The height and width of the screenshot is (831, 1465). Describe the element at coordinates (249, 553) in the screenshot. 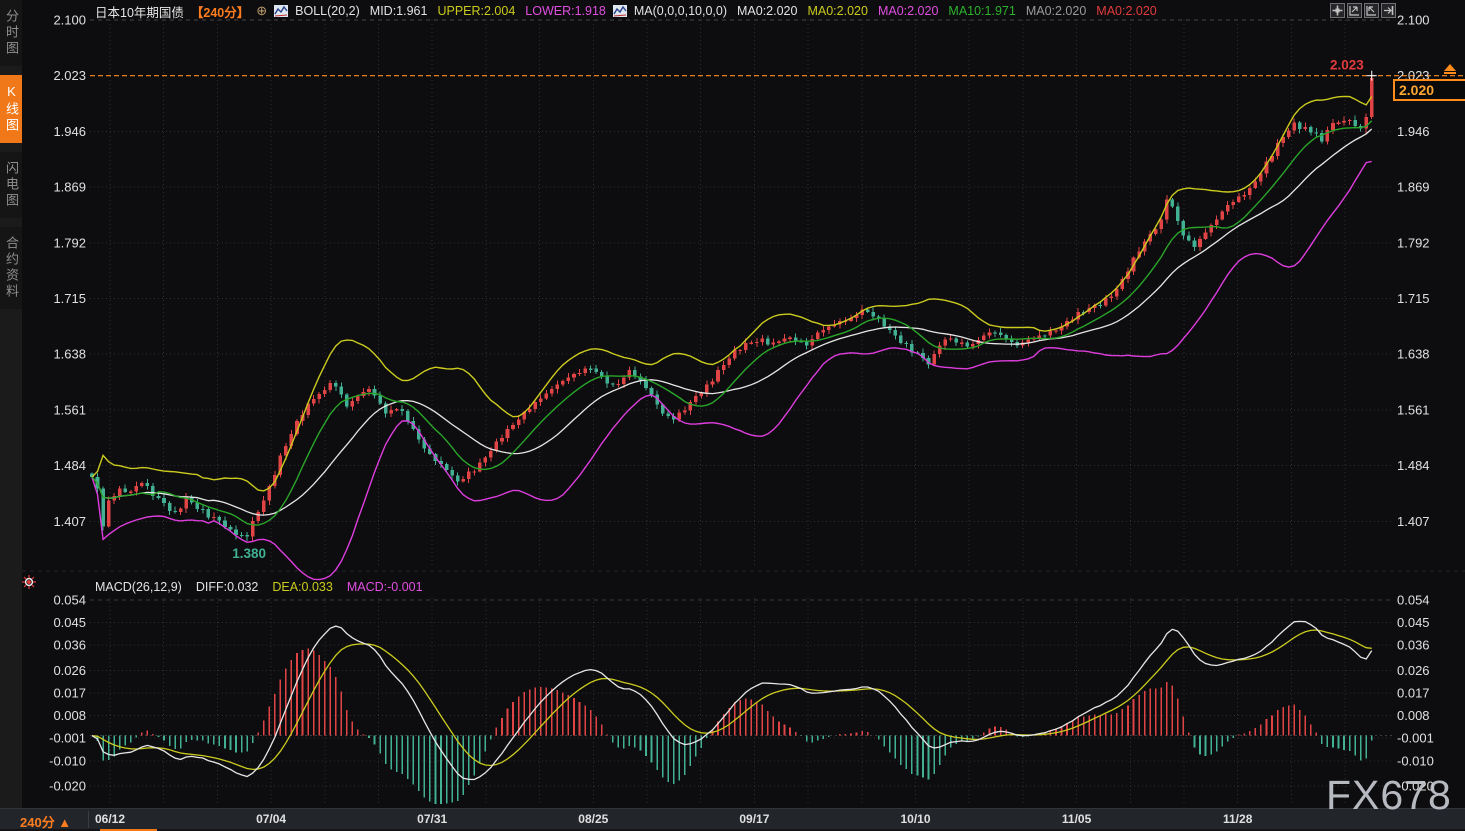

I see `svg-text: 1.380` at that location.